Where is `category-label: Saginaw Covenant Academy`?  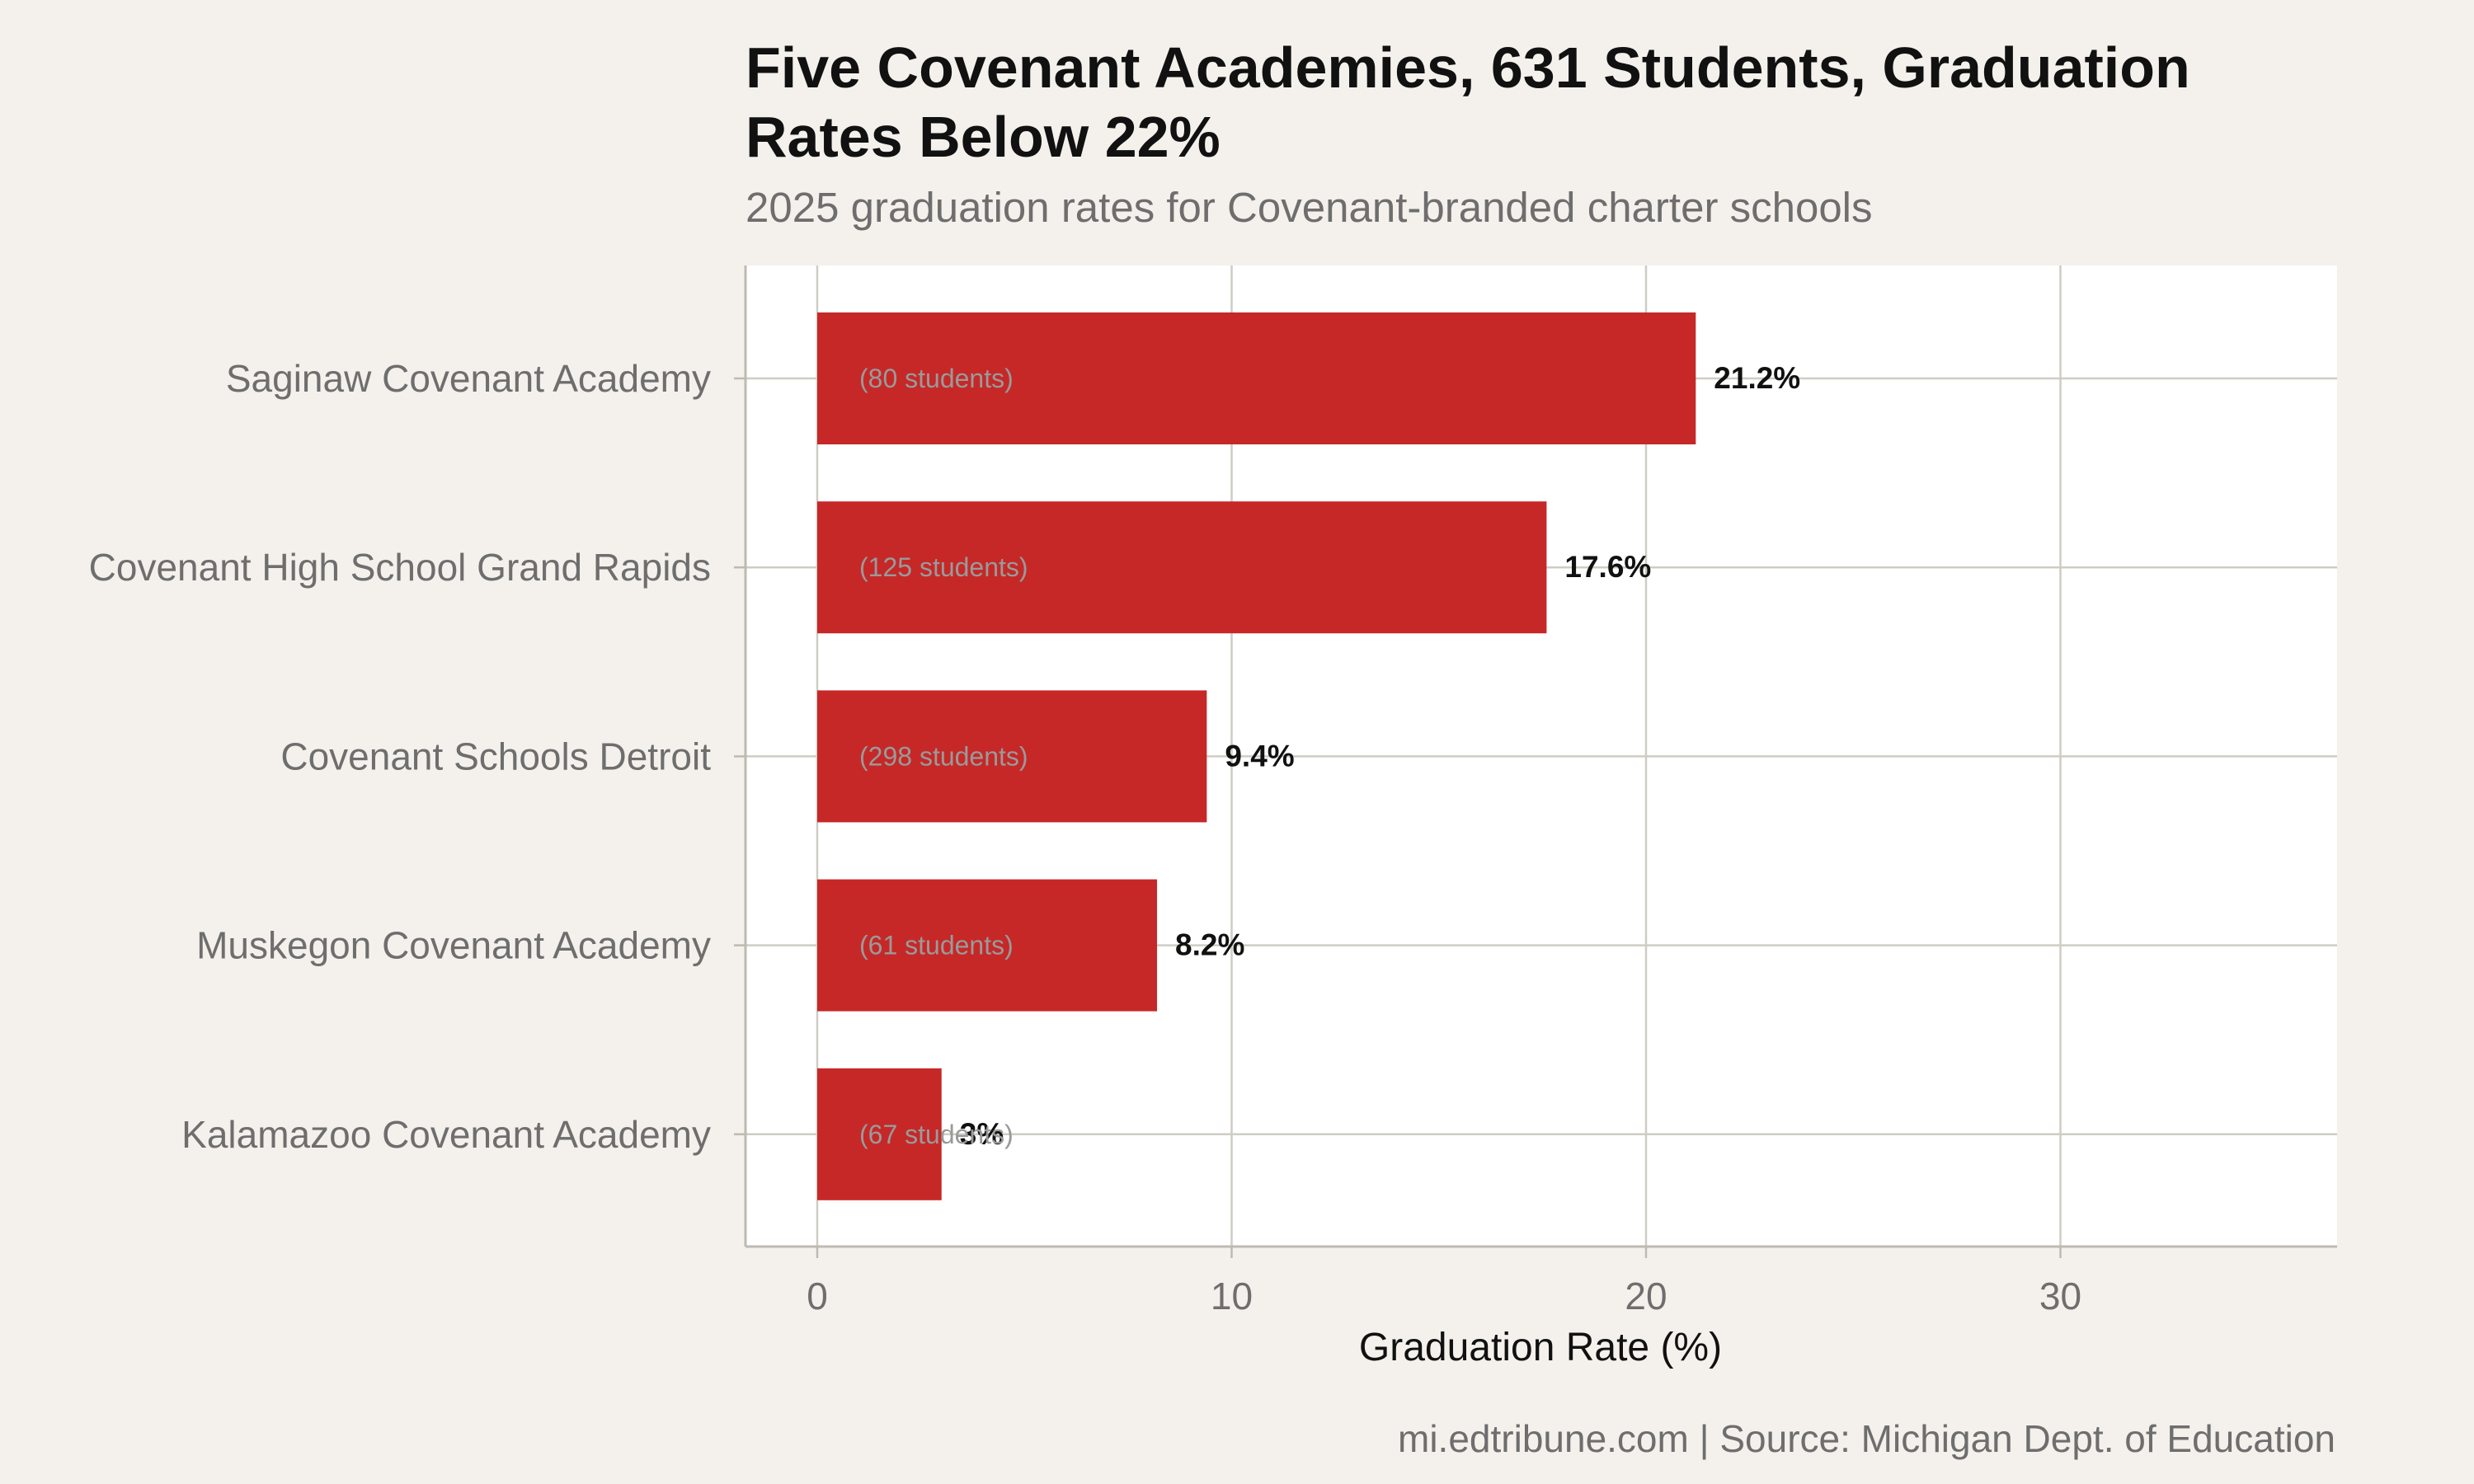 category-label: Saginaw Covenant Academy is located at coordinates (468, 378).